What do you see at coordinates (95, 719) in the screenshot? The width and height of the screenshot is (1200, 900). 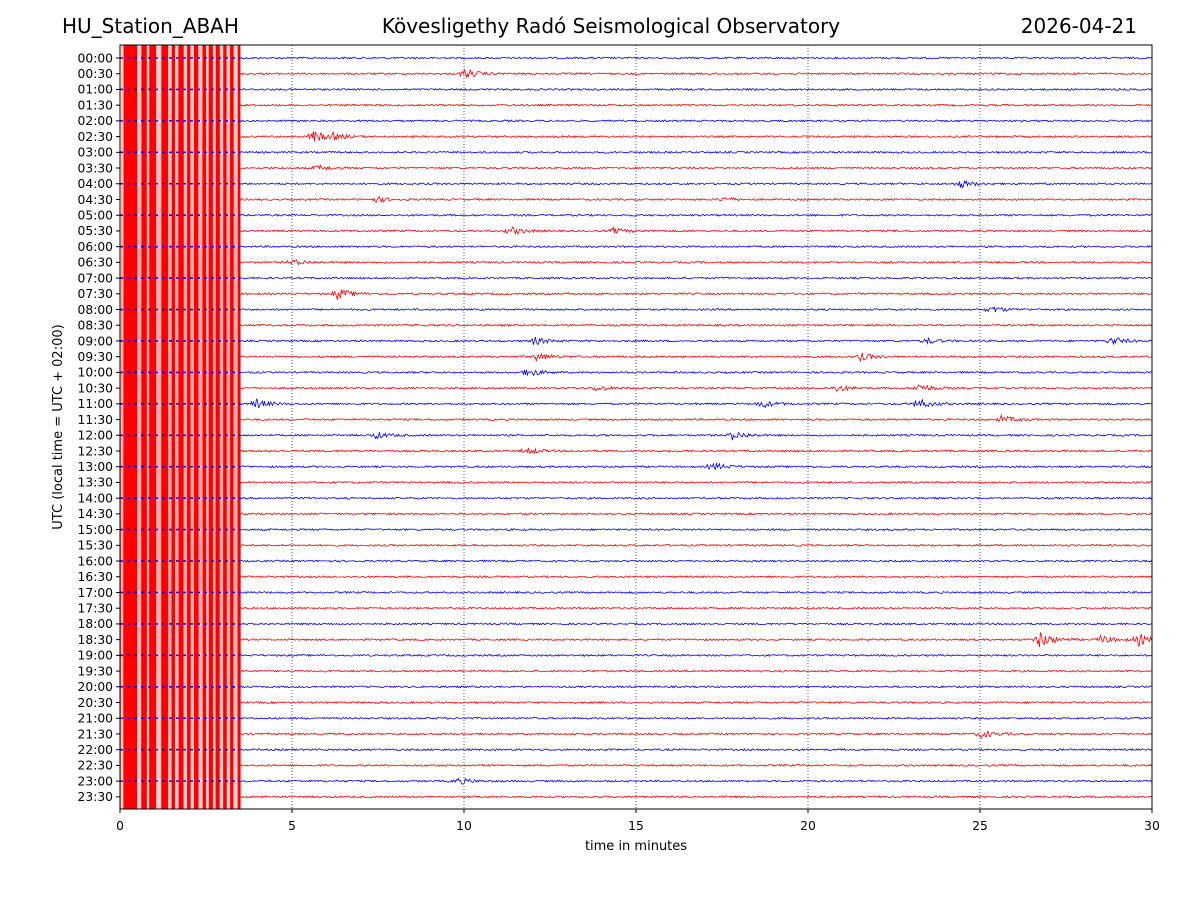 I see `y-tick-label: 21:00` at bounding box center [95, 719].